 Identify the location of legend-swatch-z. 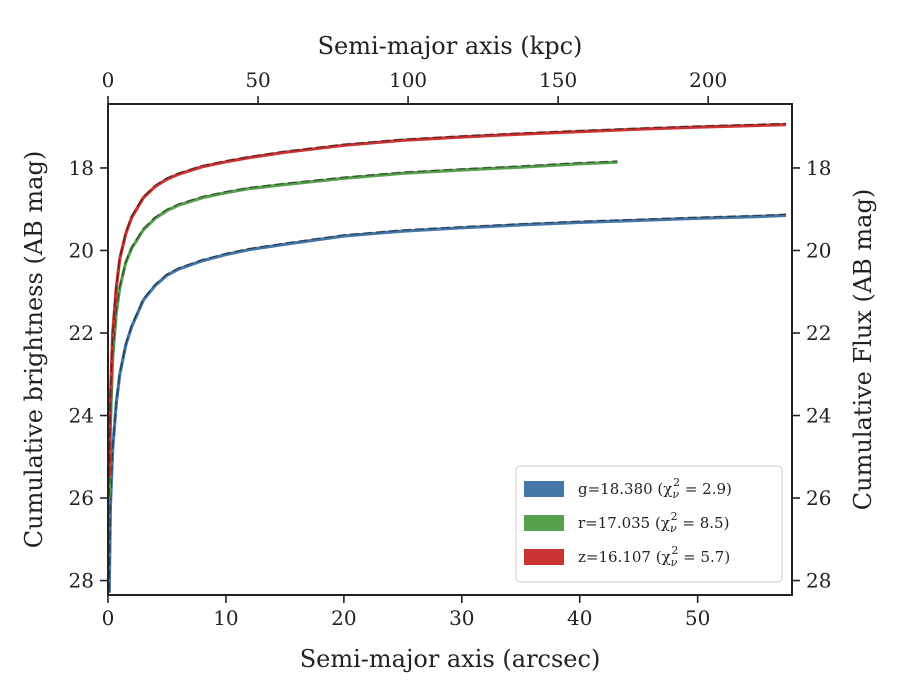
(544, 557).